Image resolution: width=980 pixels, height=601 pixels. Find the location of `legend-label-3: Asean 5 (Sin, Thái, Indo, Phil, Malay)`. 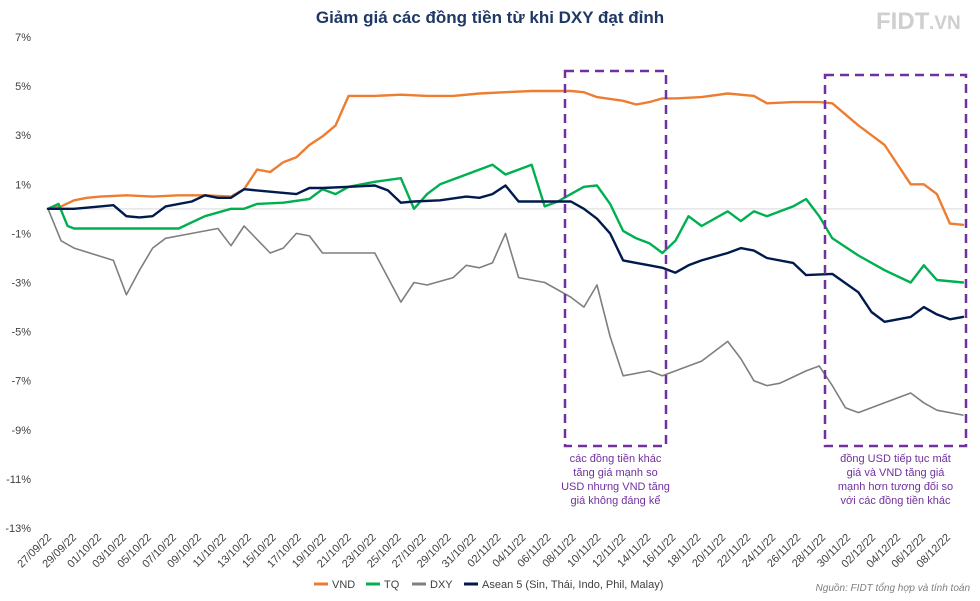

legend-label-3: Asean 5 (Sin, Thái, Indo, Phil, Malay) is located at coordinates (572, 585).